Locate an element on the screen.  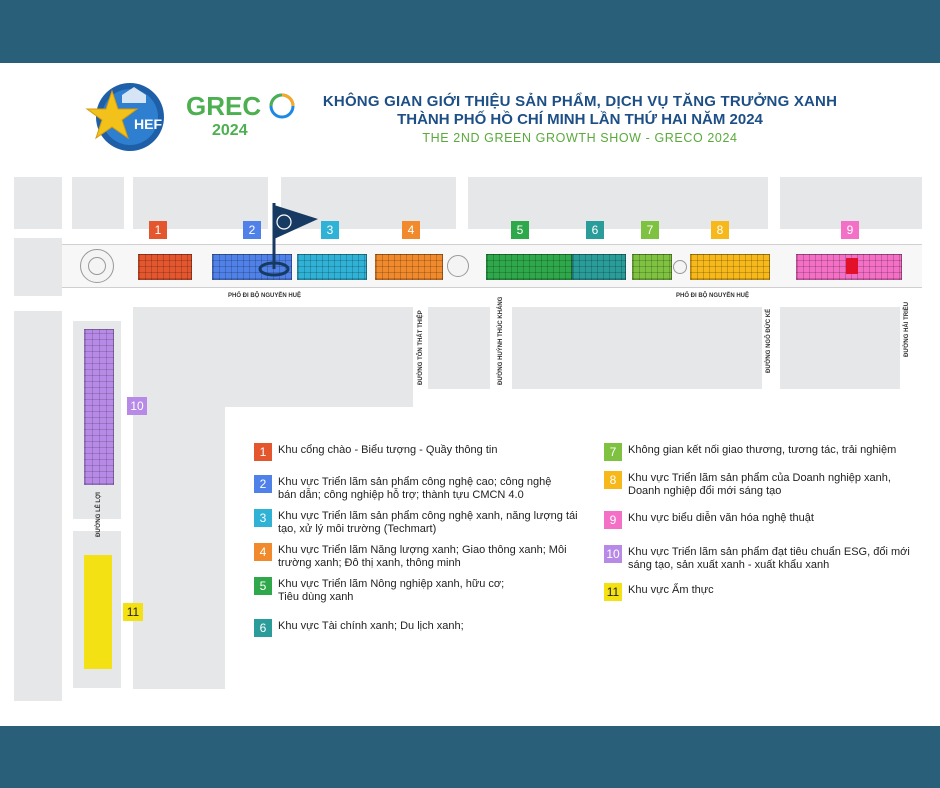
location-flag-icon is located at coordinates (288, 240).